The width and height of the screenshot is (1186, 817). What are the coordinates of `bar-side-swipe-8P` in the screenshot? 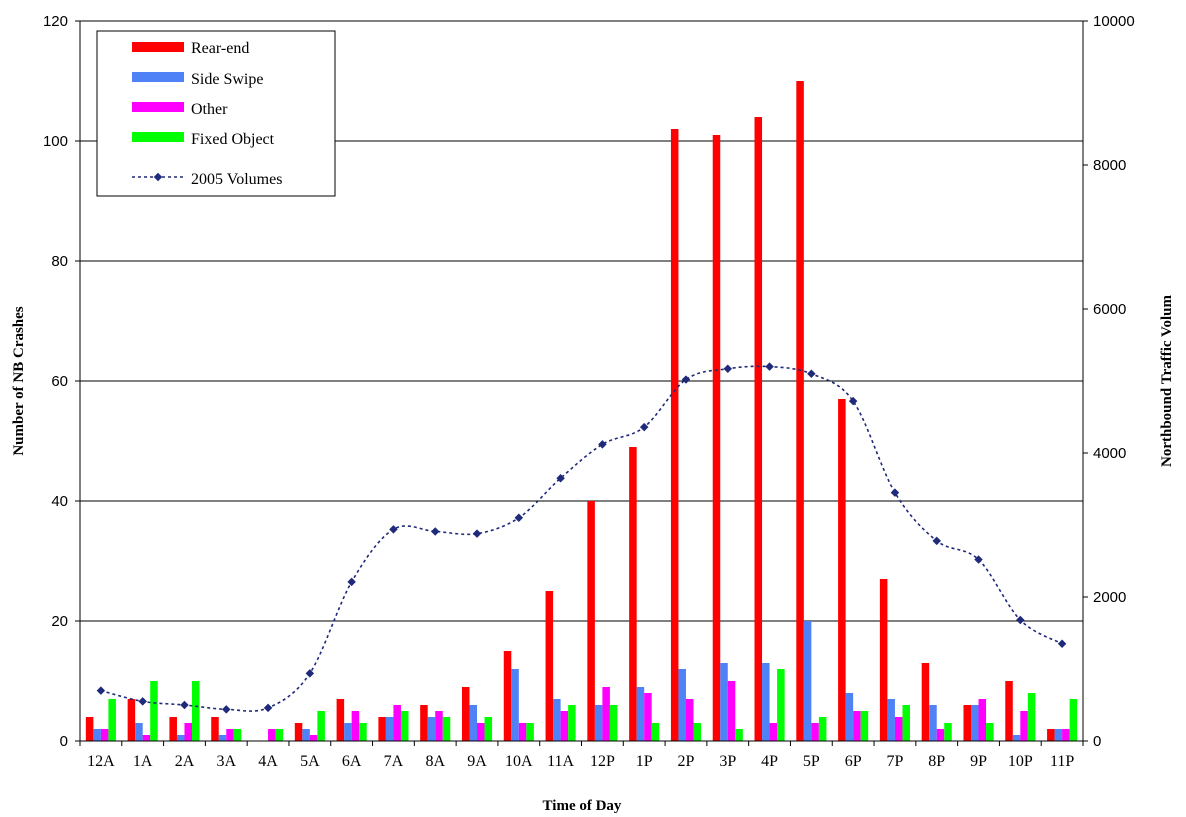 It's located at (933, 723).